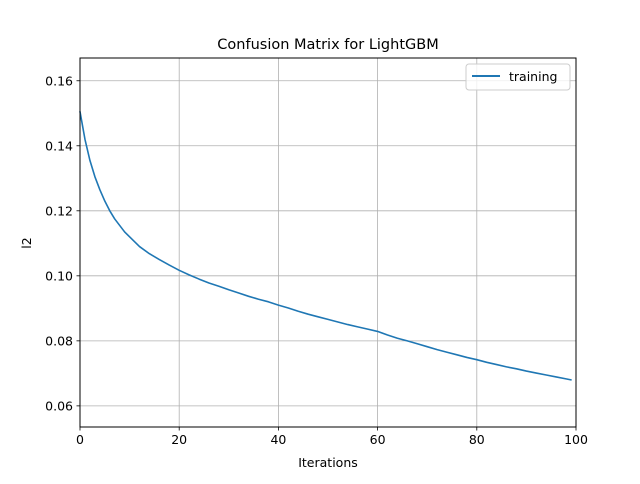  Describe the element at coordinates (59, 210) in the screenshot. I see `y-tick-label: 0.12` at that location.